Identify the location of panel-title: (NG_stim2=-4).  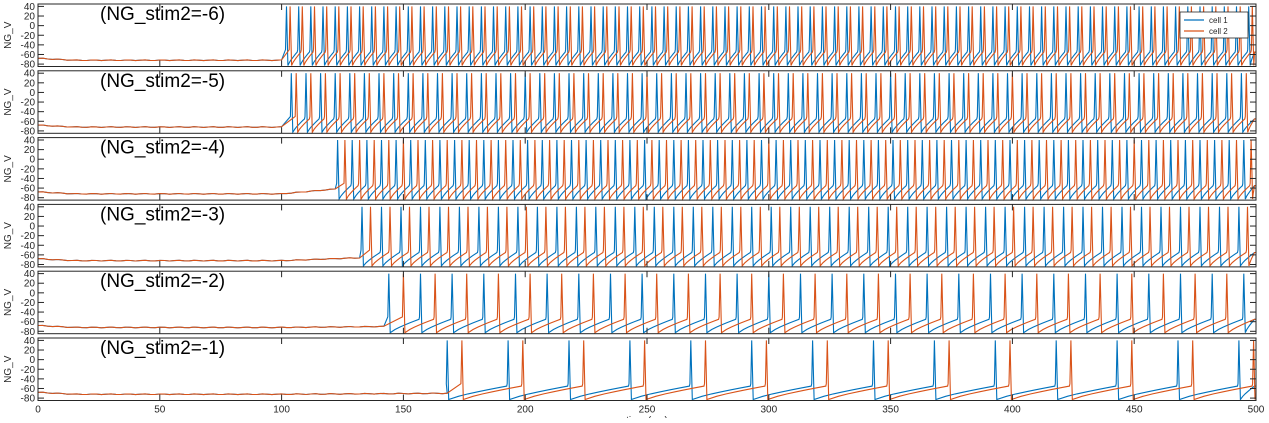
(162, 148).